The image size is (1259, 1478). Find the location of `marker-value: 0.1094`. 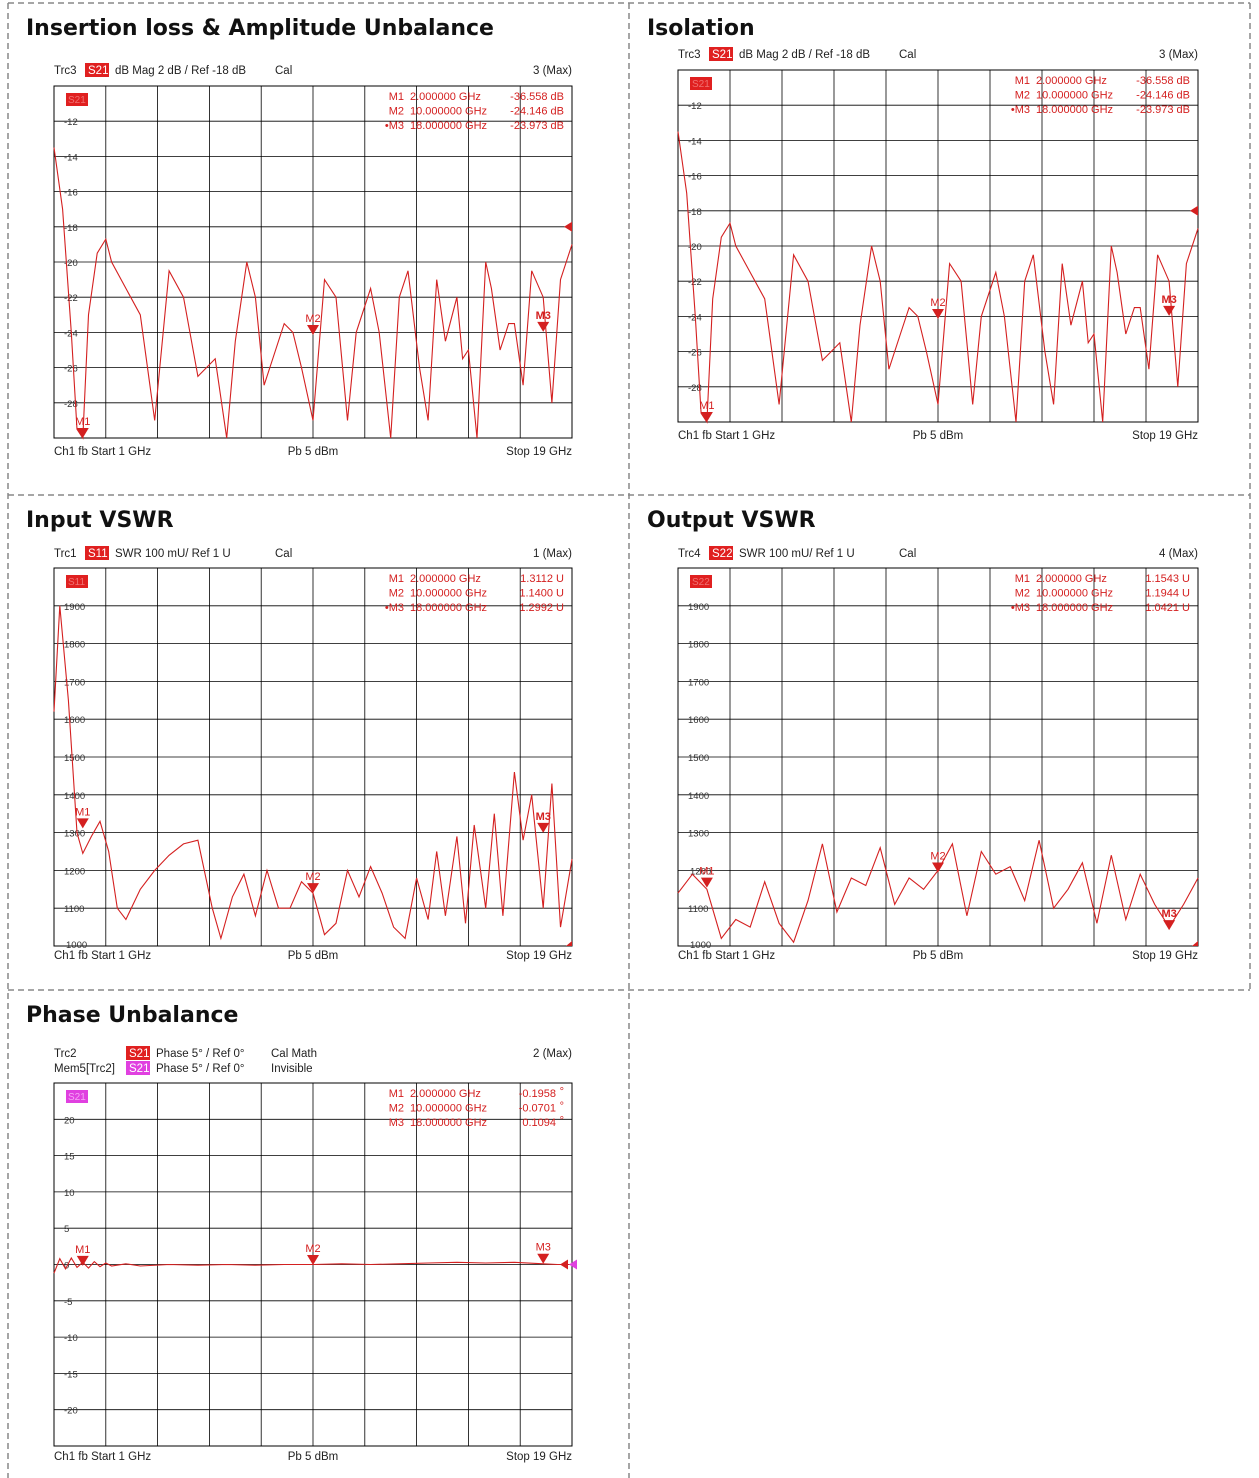

marker-value: 0.1094 is located at coordinates (539, 1123).